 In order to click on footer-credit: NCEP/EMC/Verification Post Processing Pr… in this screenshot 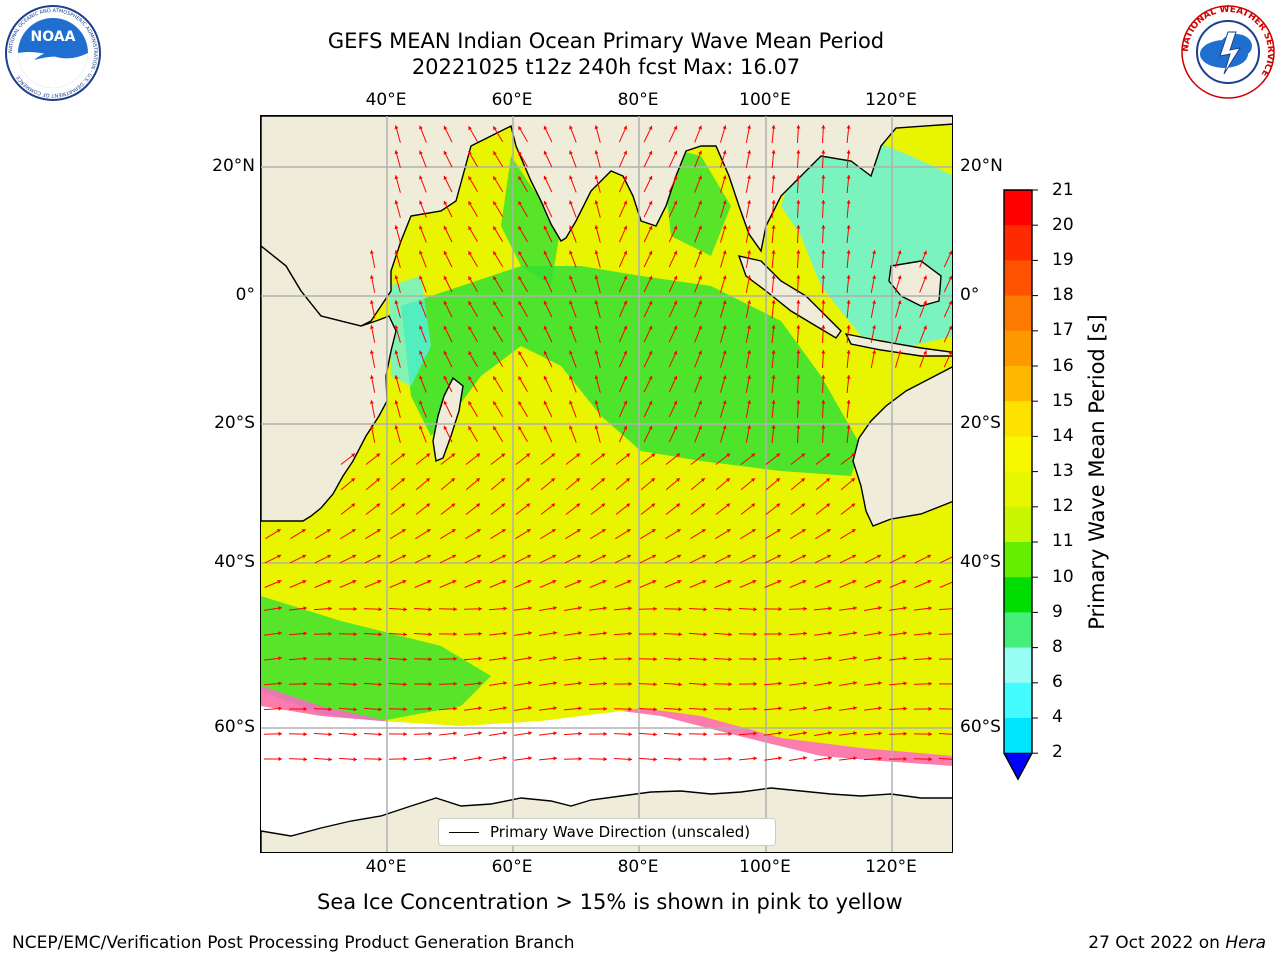, I will do `click(293, 943)`.